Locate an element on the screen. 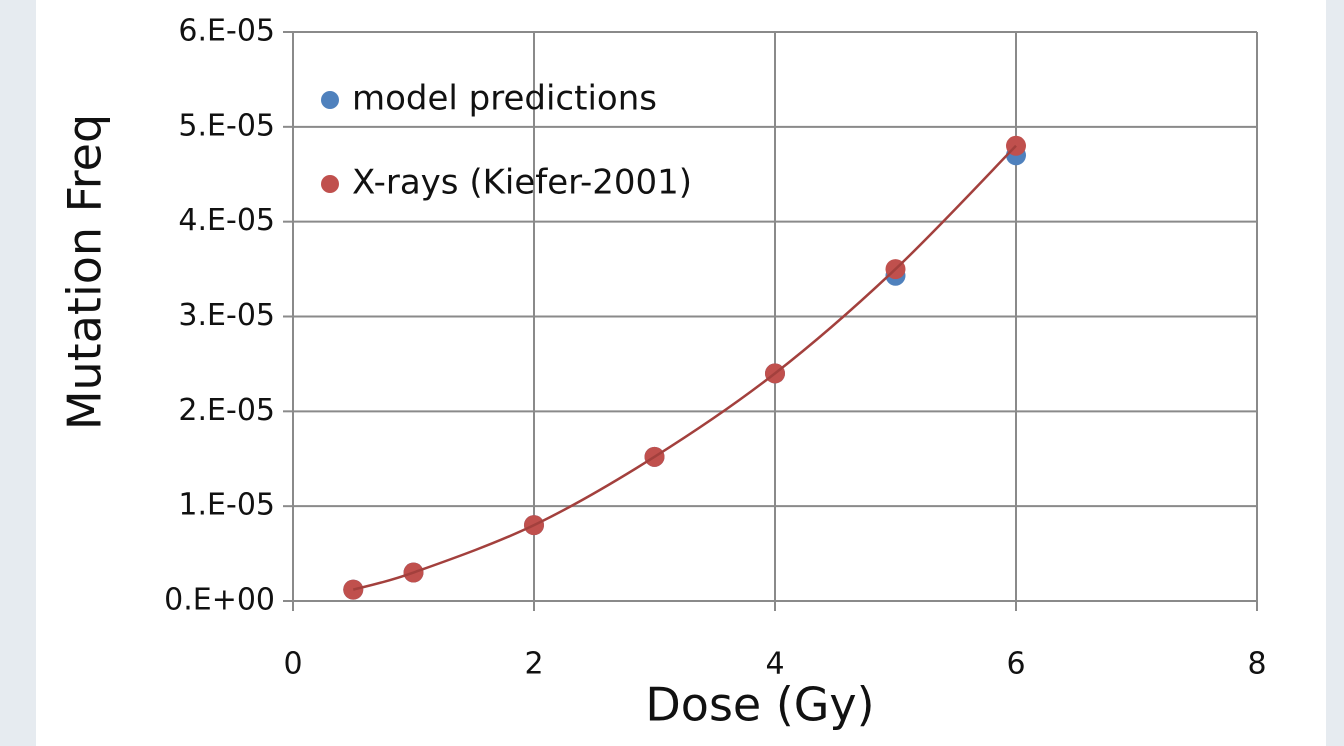 The width and height of the screenshot is (1344, 746). y-tick-label: 2.E-05 is located at coordinates (226, 410).